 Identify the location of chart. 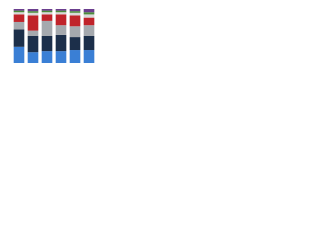
(54, 36).